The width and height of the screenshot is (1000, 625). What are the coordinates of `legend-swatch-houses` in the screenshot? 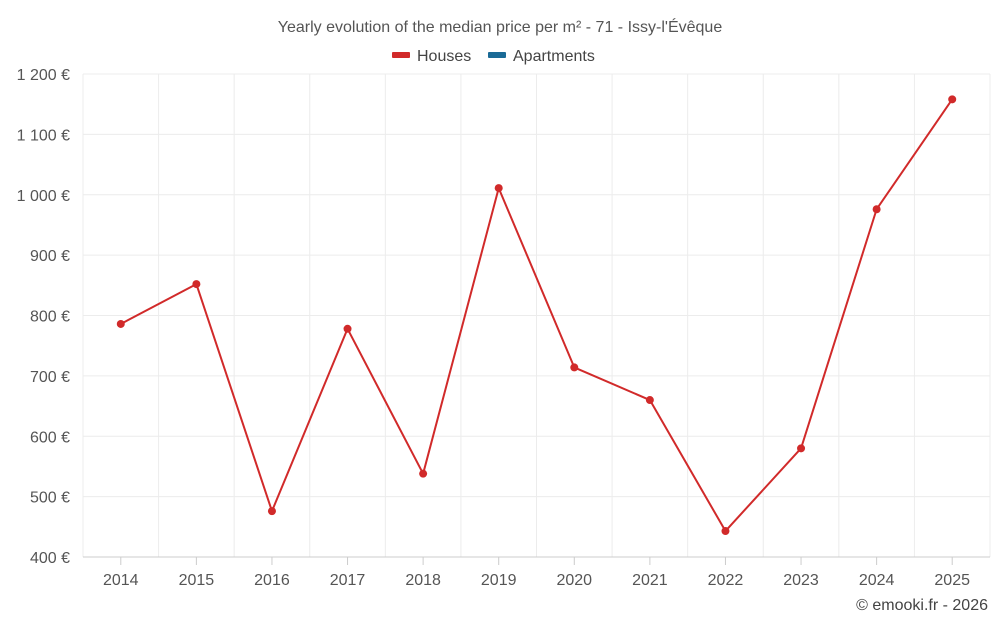 It's located at (401, 55).